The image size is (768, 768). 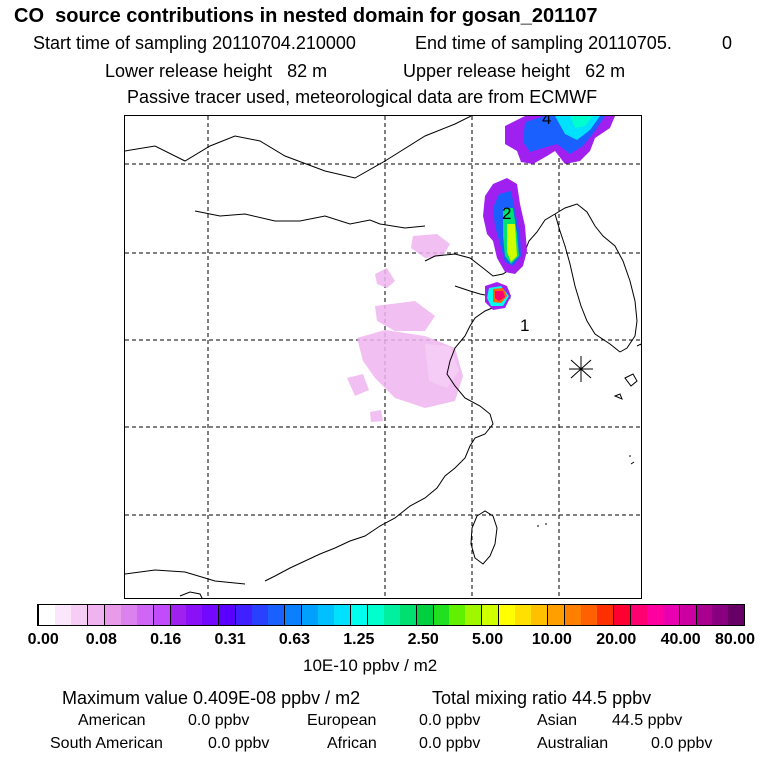 I want to click on japan-islands, so click(x=627, y=371).